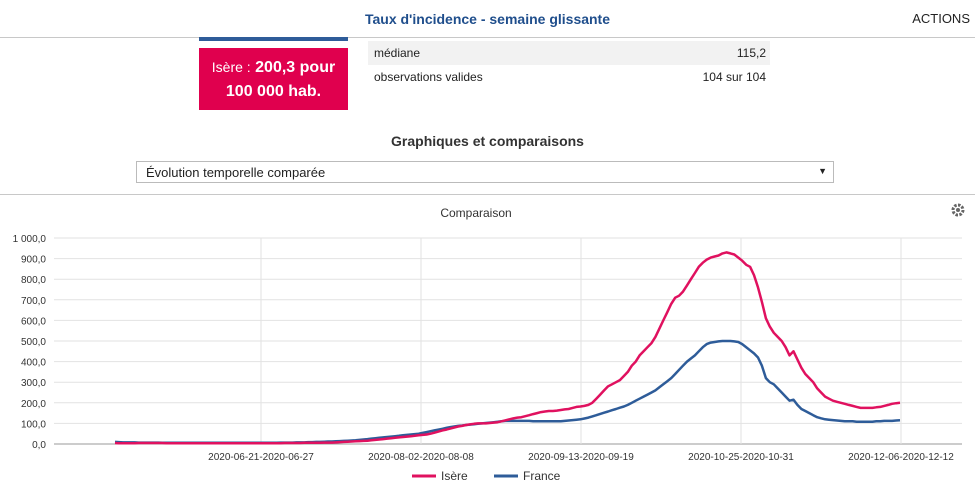  I want to click on stats-value: 115,2, so click(751, 53).